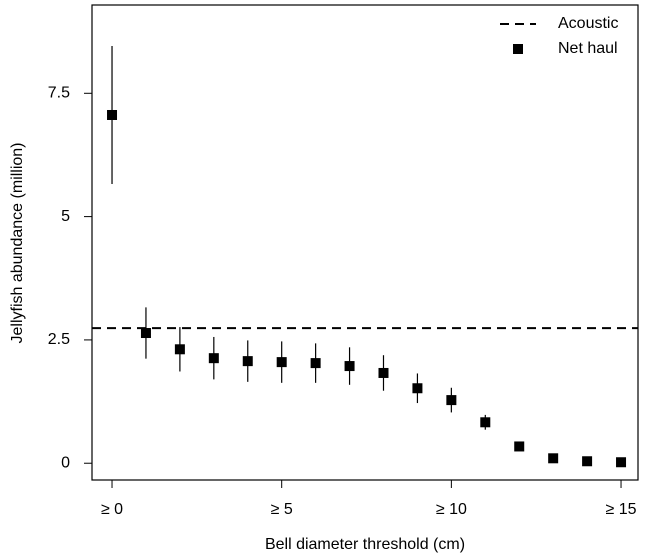 The width and height of the screenshot is (647, 558). Describe the element at coordinates (588, 48) in the screenshot. I see `legend-label: Net haul` at that location.